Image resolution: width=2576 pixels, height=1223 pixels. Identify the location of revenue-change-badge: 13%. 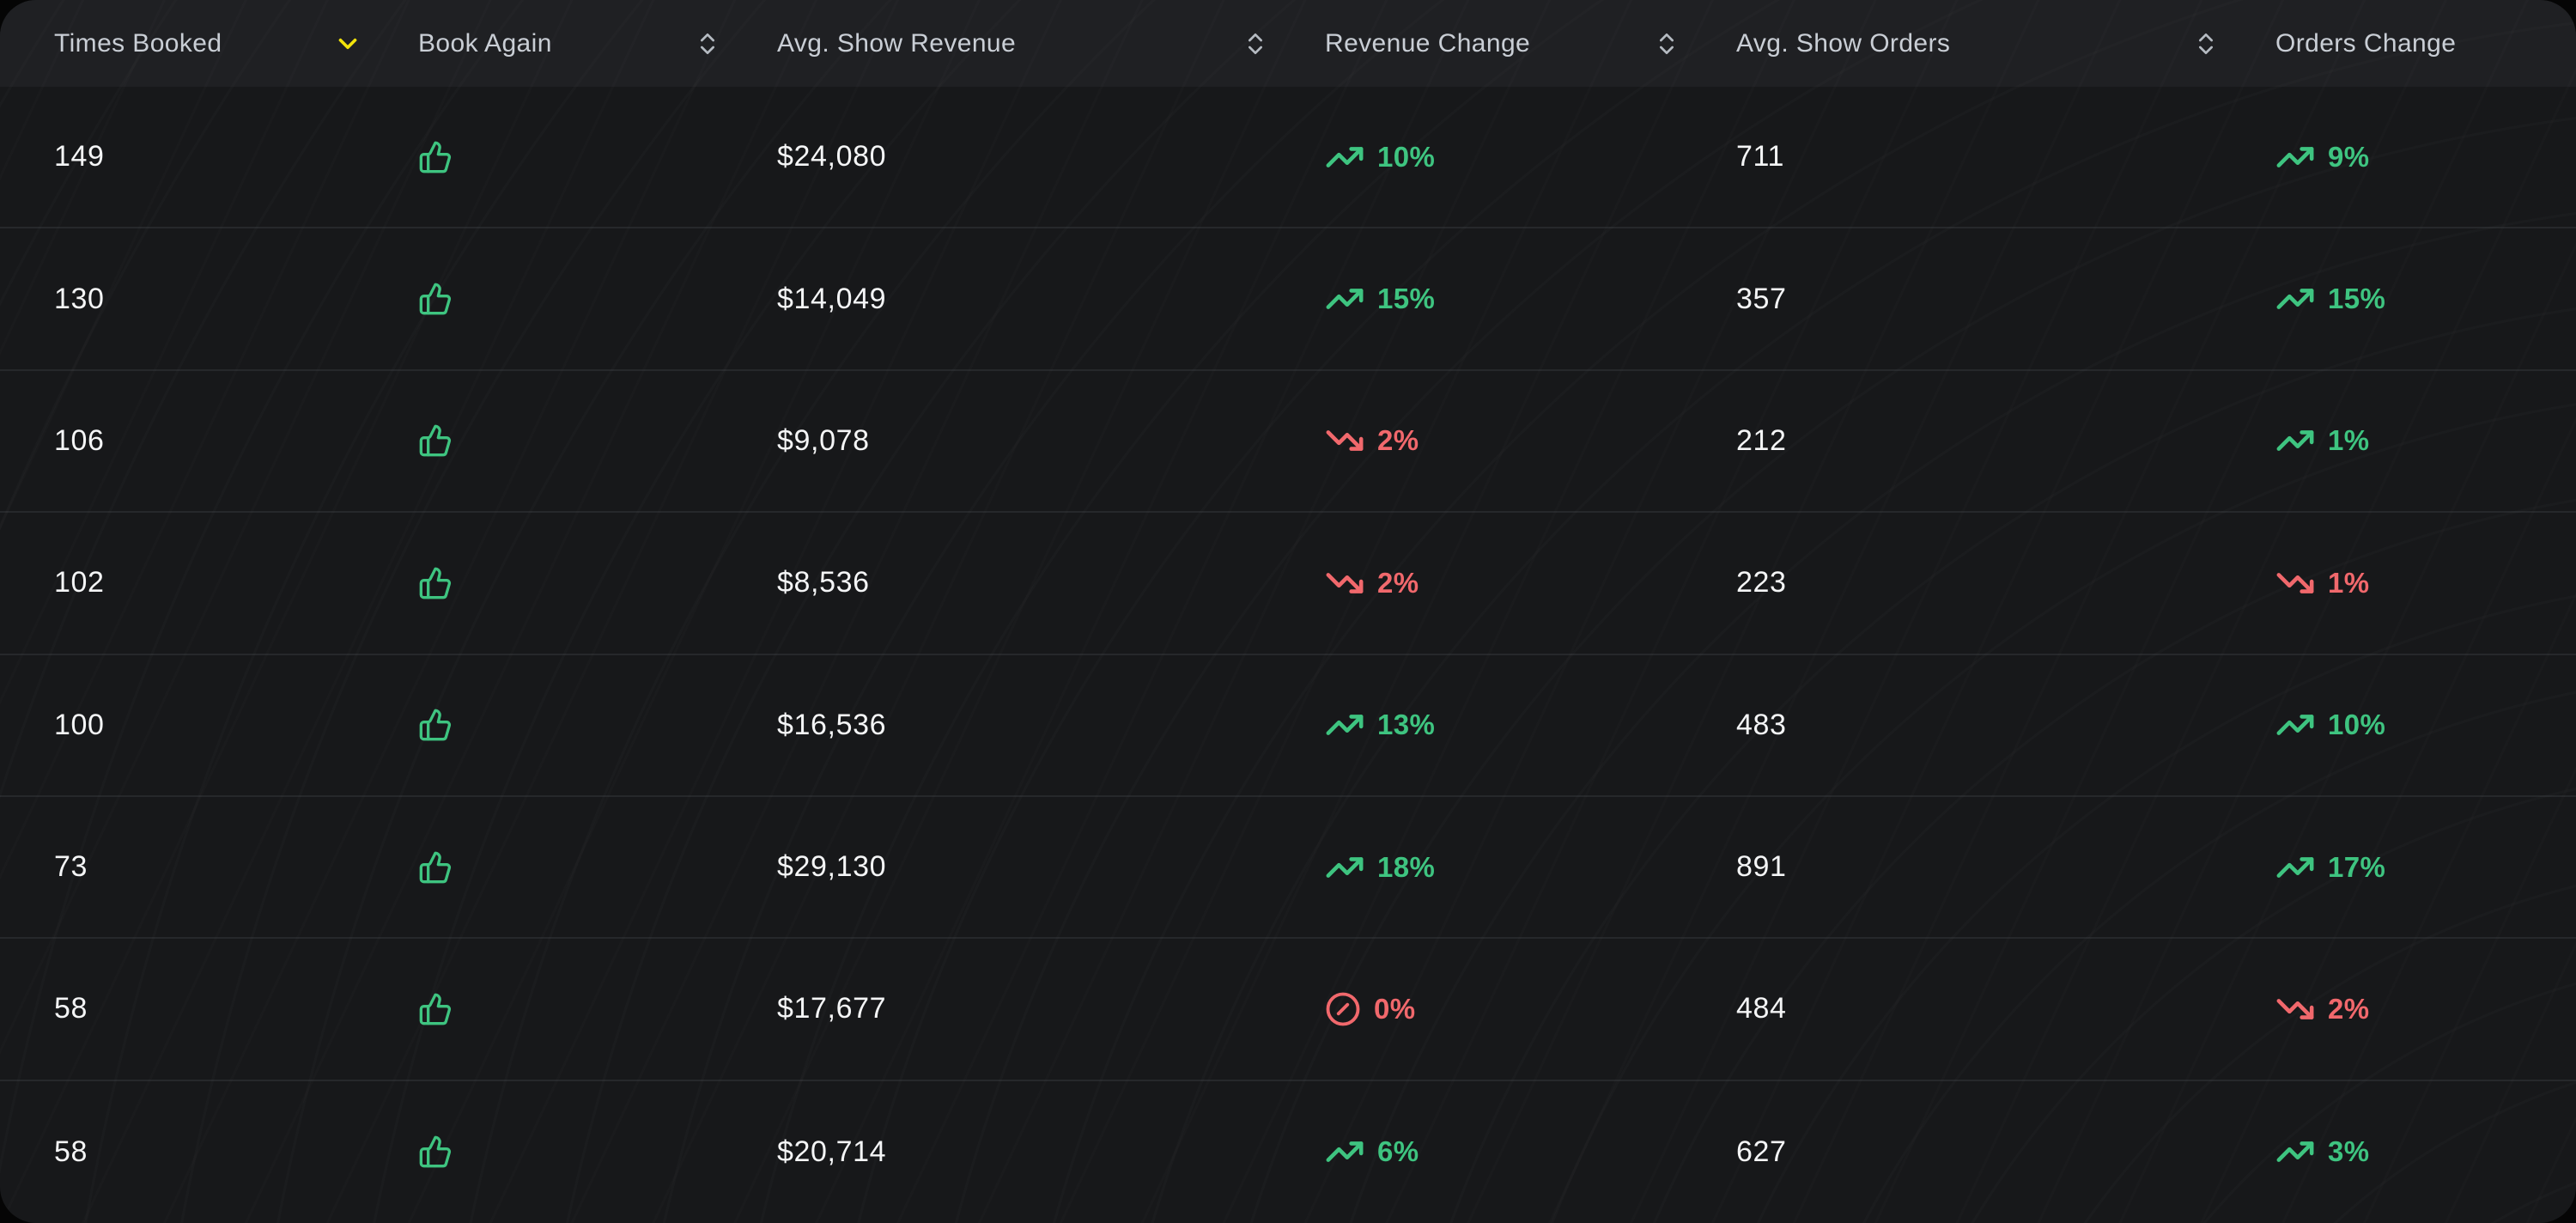
(1380, 725).